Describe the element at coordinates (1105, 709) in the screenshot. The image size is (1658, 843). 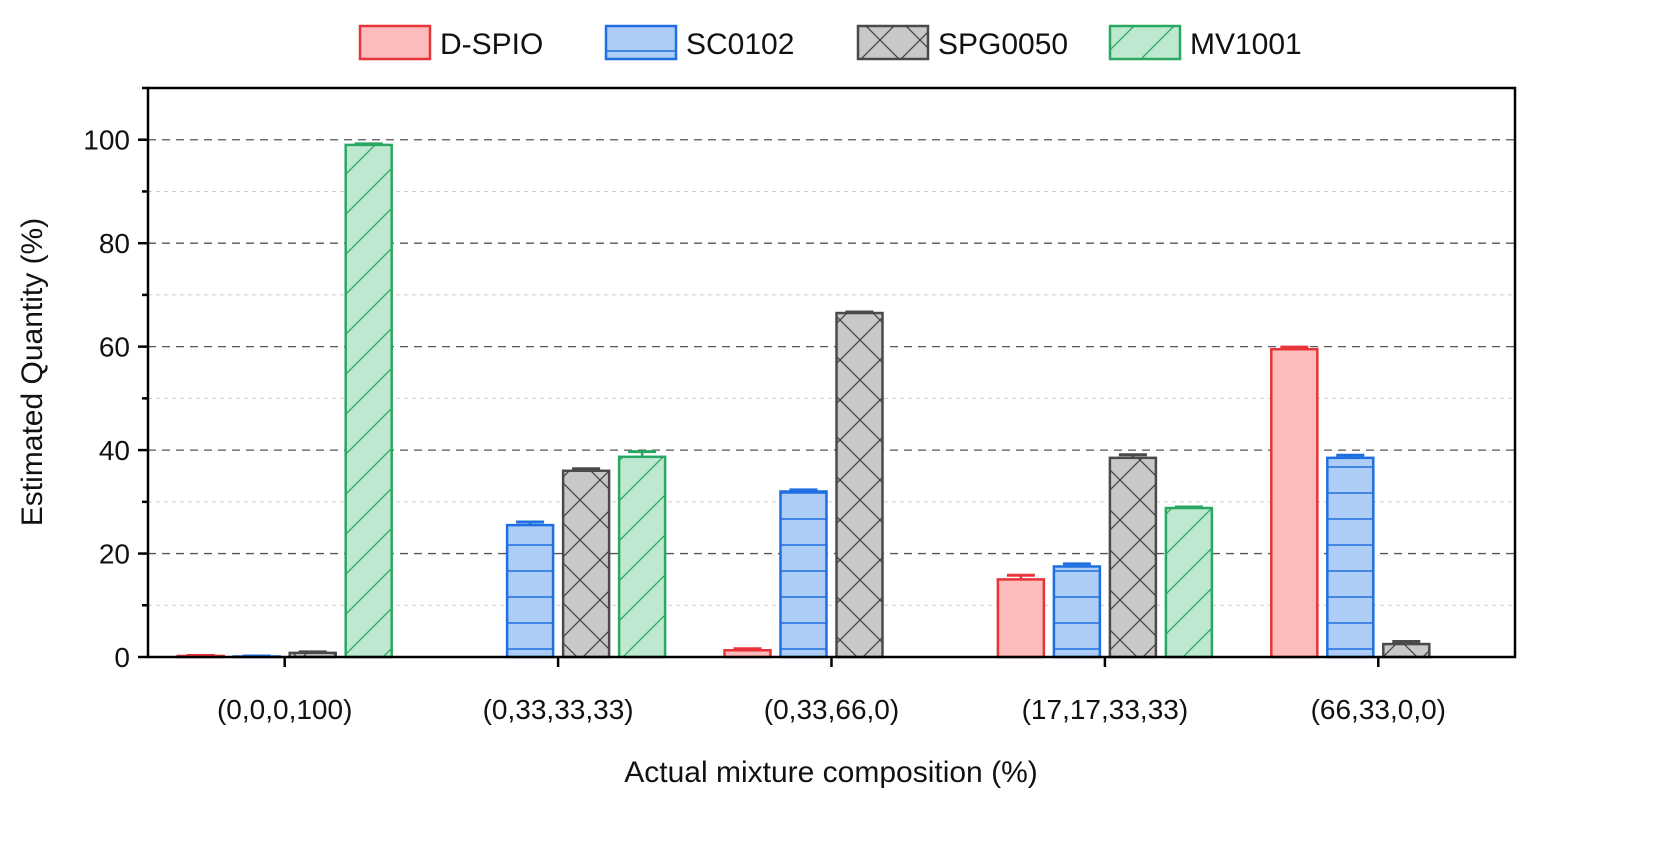
I see `x-tick-label: (17,17,33,33)` at that location.